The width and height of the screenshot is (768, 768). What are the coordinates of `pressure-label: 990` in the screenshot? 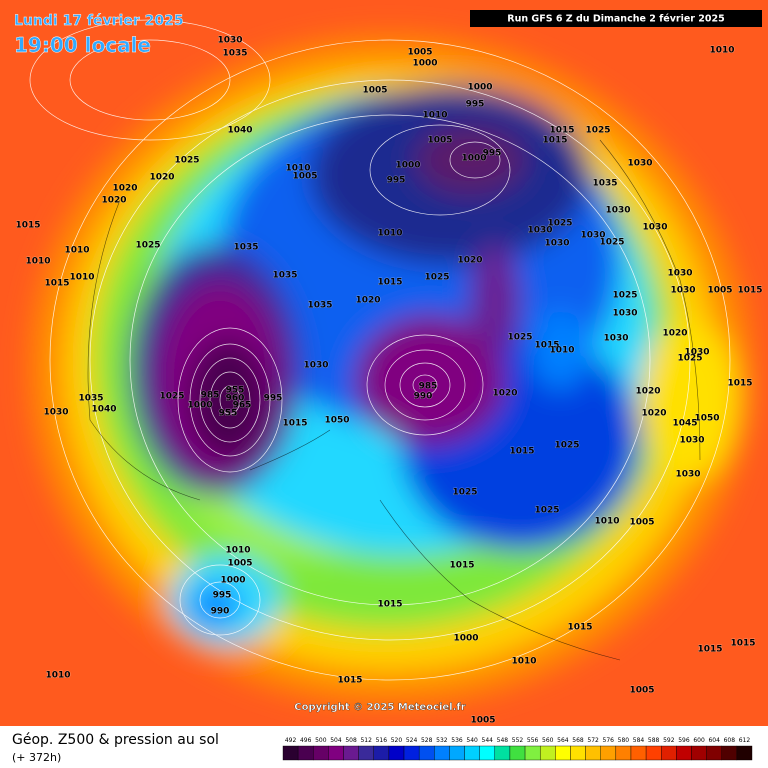 It's located at (220, 612).